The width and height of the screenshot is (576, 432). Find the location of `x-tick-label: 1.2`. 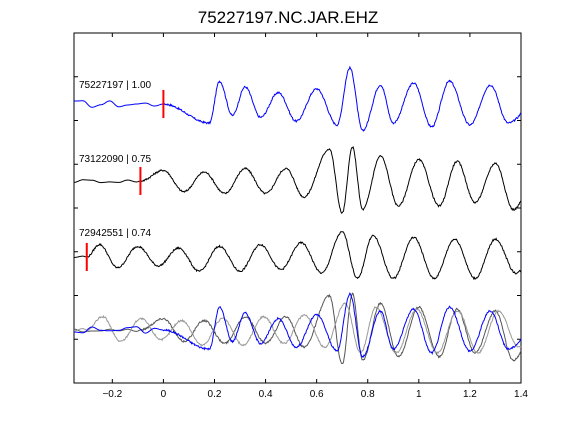

x-tick-label: 1.2 is located at coordinates (470, 394).